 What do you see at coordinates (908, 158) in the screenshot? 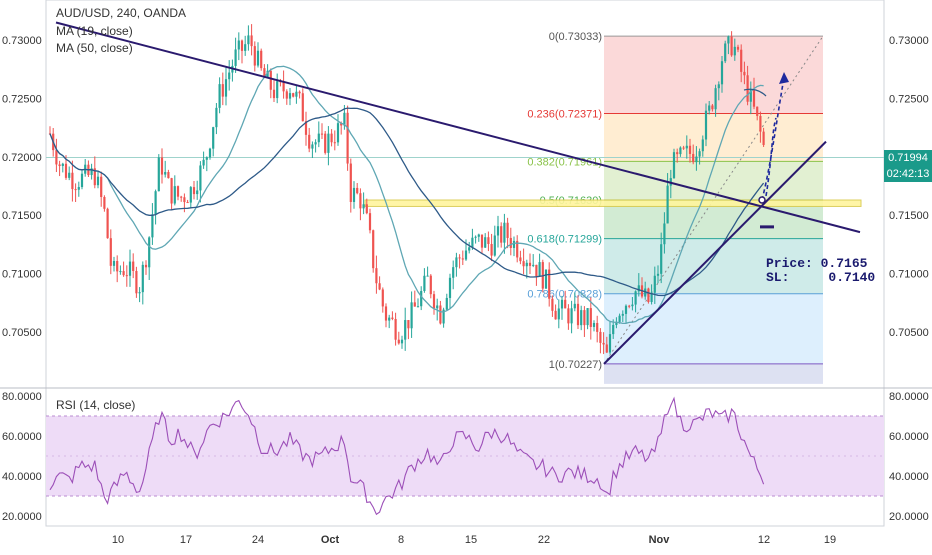
I see `current-price-tag: 0.71994` at bounding box center [908, 158].